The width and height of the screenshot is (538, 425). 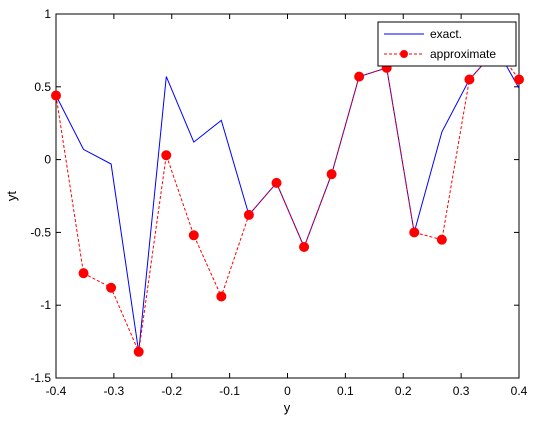 What do you see at coordinates (229, 391) in the screenshot?
I see `x-tick-label: -0.1` at bounding box center [229, 391].